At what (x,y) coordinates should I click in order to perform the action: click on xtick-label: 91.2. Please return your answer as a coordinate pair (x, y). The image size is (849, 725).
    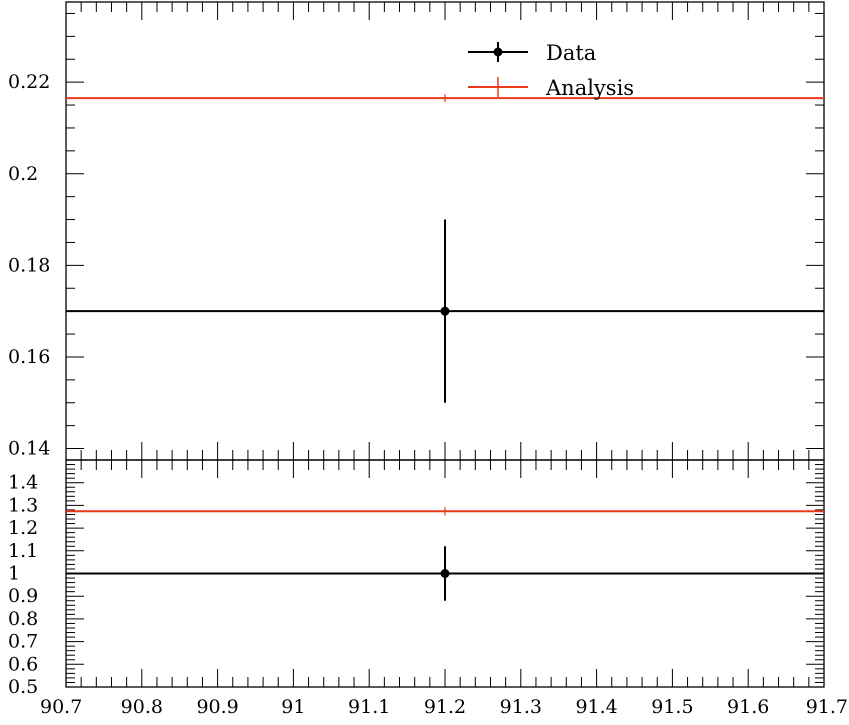
    Looking at the image, I should click on (445, 707).